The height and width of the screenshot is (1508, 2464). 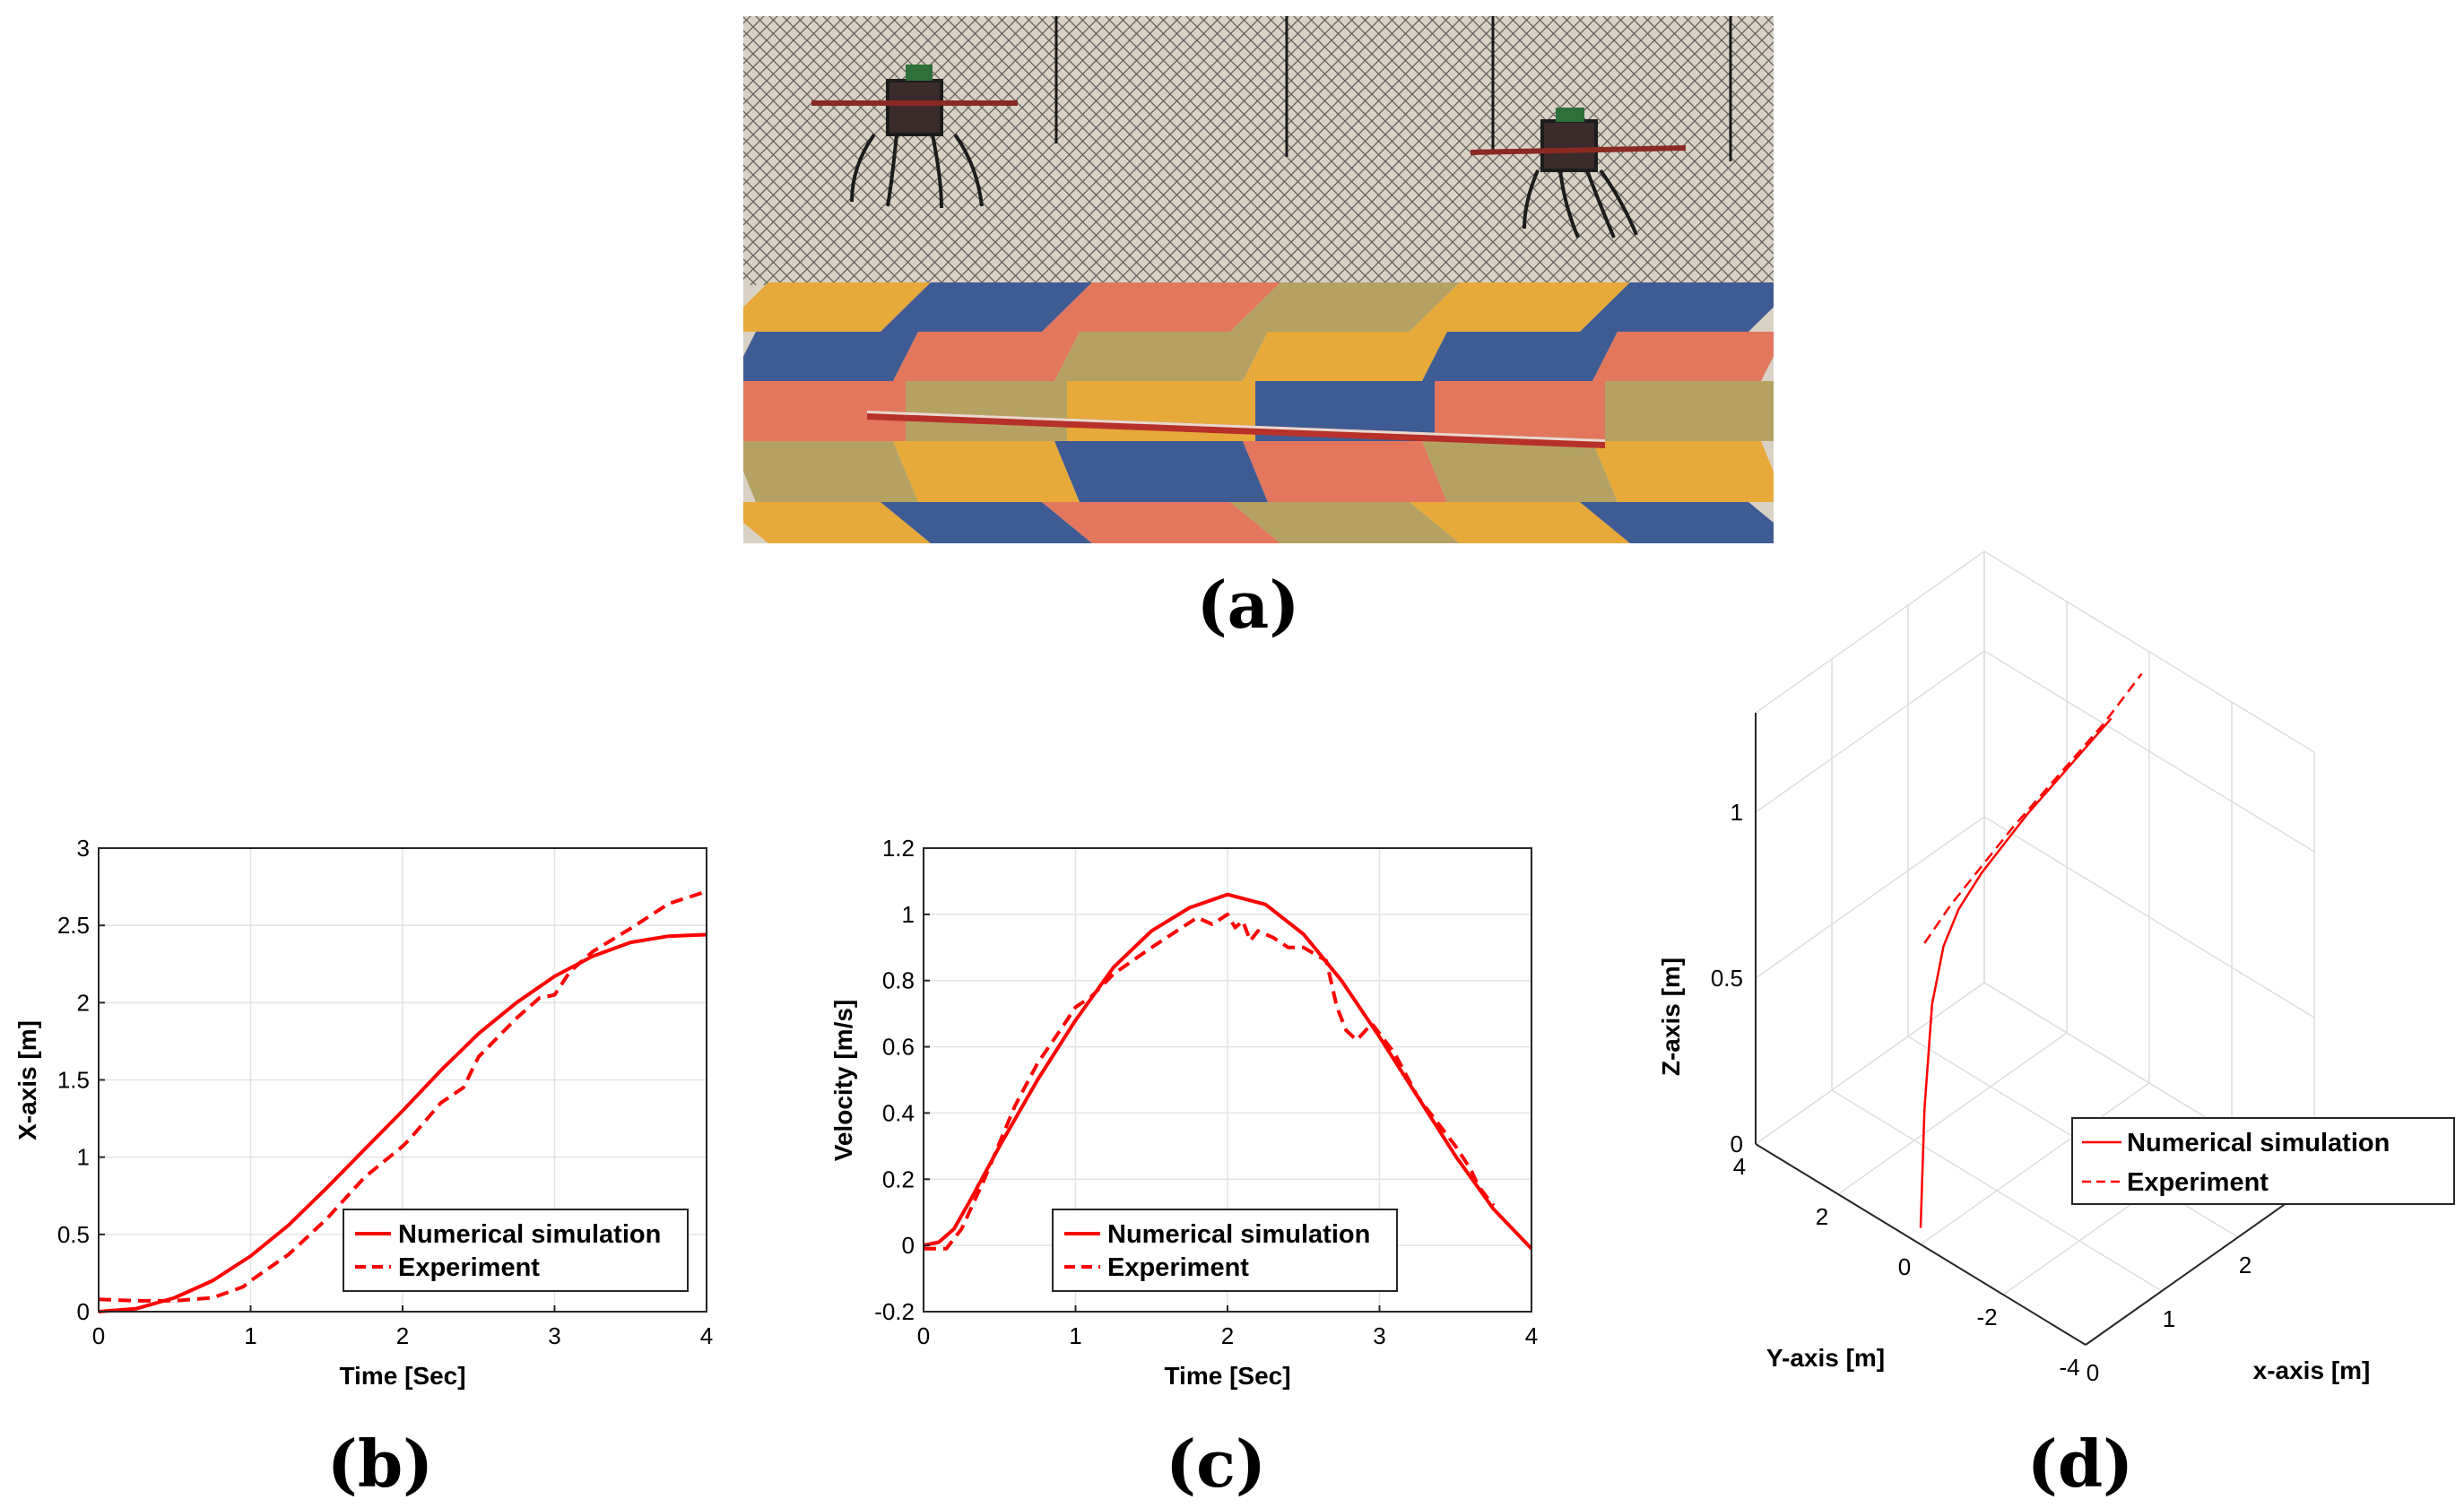 I want to click on arena-photo, so click(x=1258, y=279).